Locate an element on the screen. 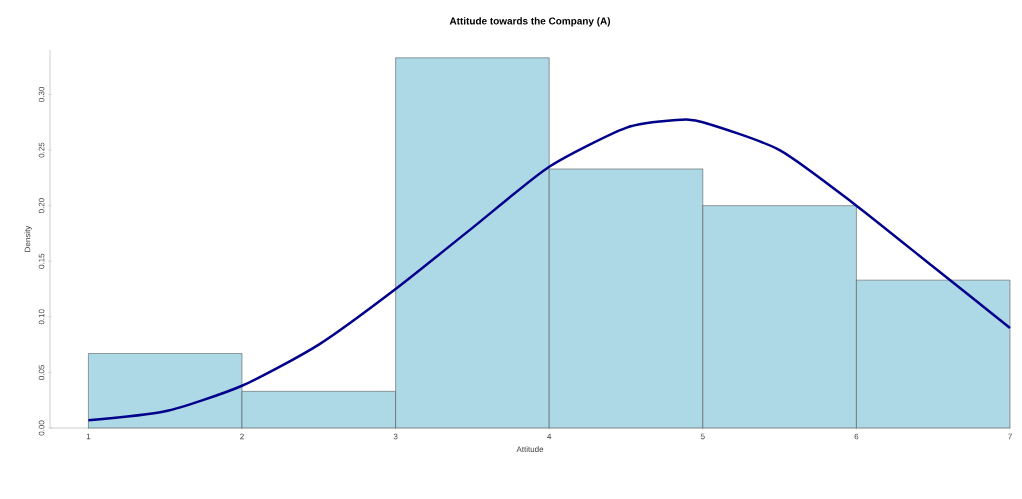 The image size is (1022, 499). chart-title: Attitude towards the Company (A) is located at coordinates (530, 22).